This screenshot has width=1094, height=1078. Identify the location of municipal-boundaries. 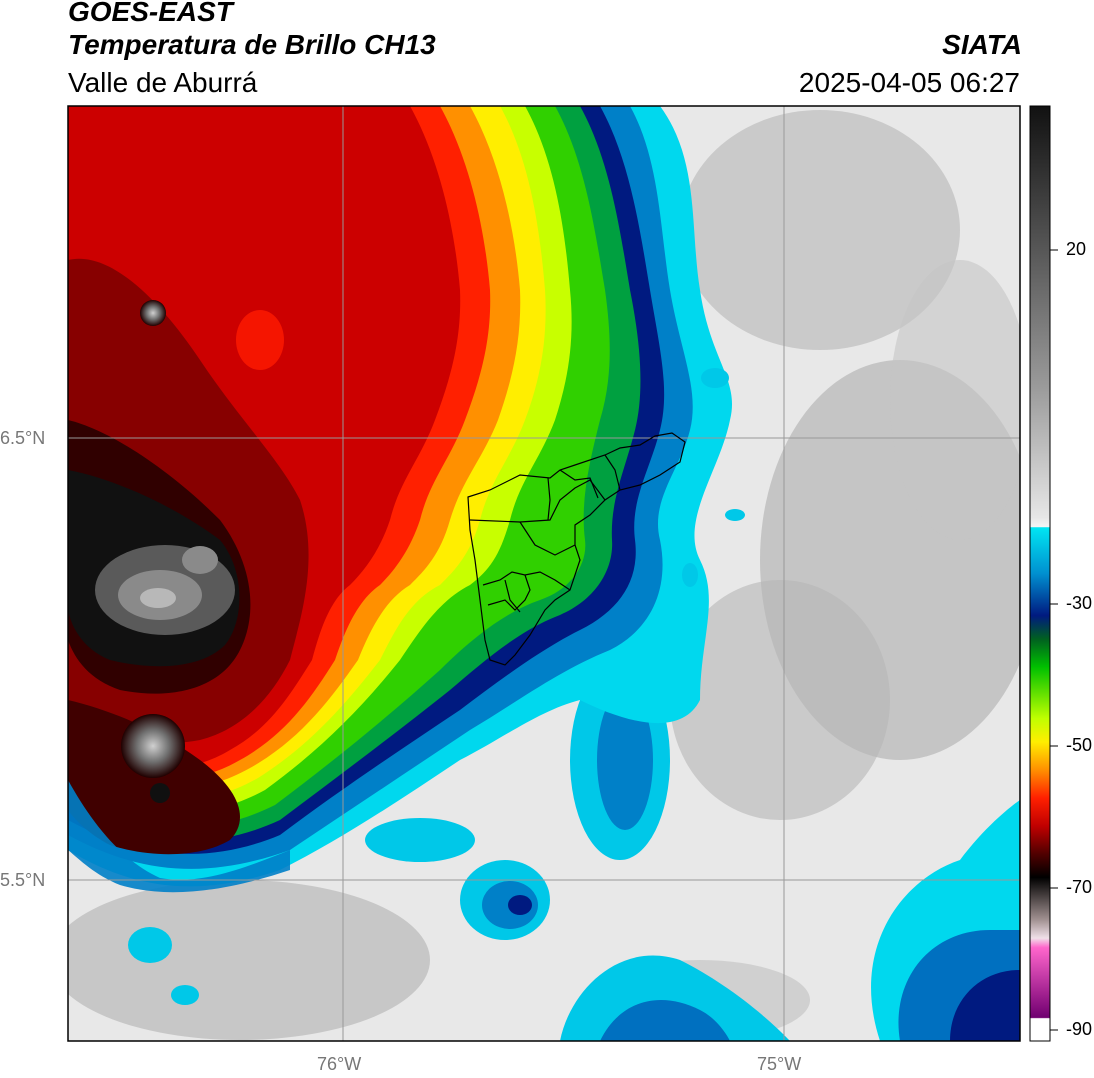
(576, 549).